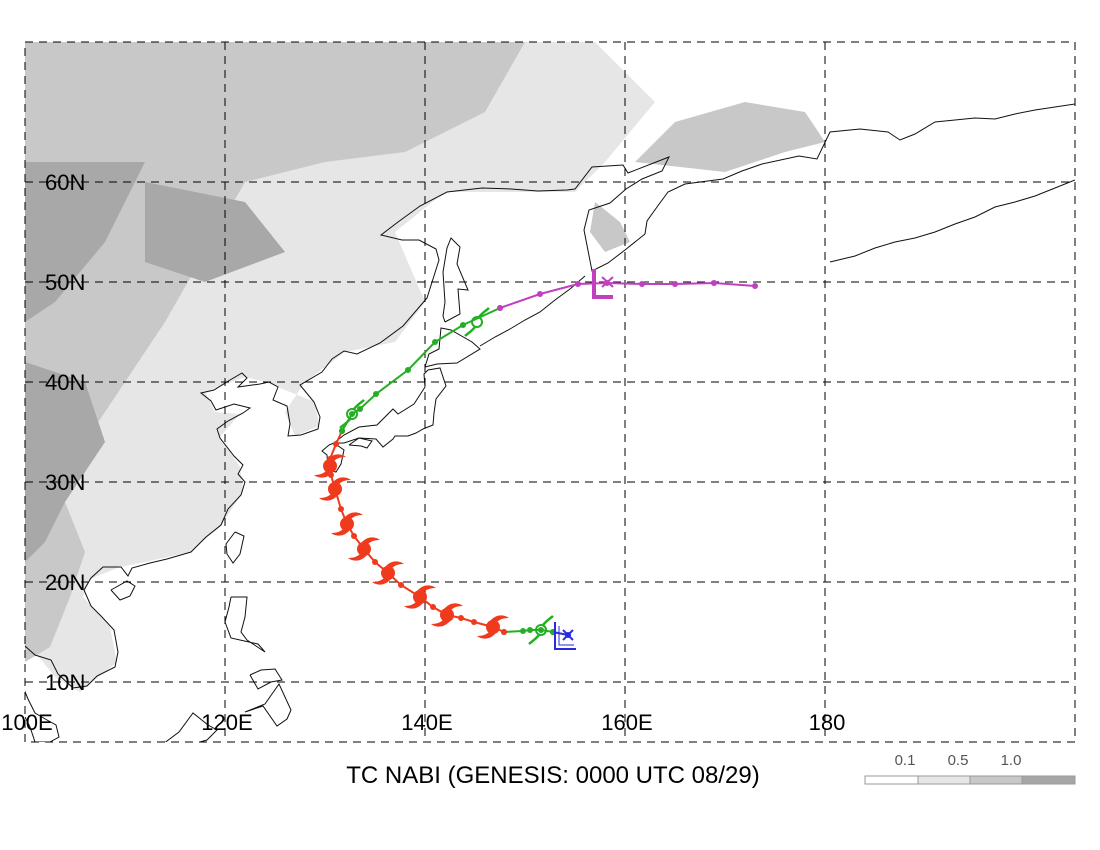 This screenshot has height=850, width=1100. What do you see at coordinates (627, 295) in the screenshot?
I see `track-segment-extratropical` at bounding box center [627, 295].